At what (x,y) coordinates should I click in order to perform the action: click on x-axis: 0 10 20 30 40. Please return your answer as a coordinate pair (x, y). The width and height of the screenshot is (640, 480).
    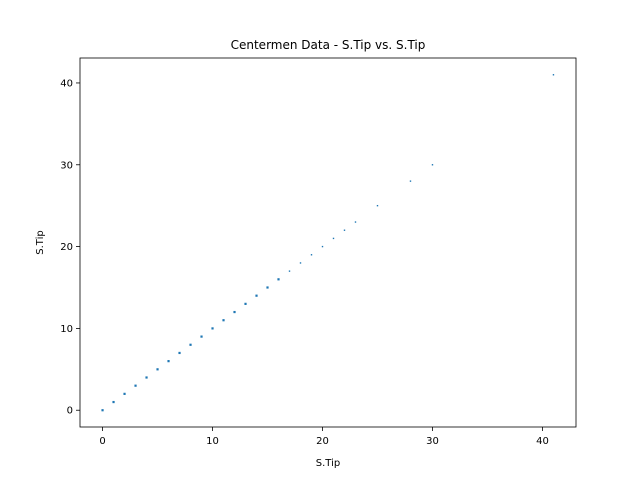
    Looking at the image, I should click on (324, 437).